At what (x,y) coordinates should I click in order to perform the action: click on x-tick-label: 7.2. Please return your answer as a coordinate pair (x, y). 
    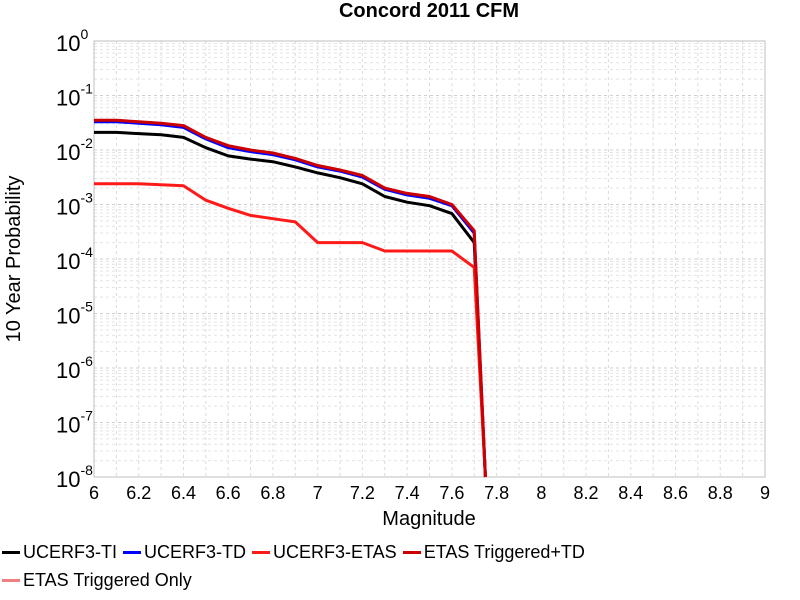
    Looking at the image, I should click on (362, 493).